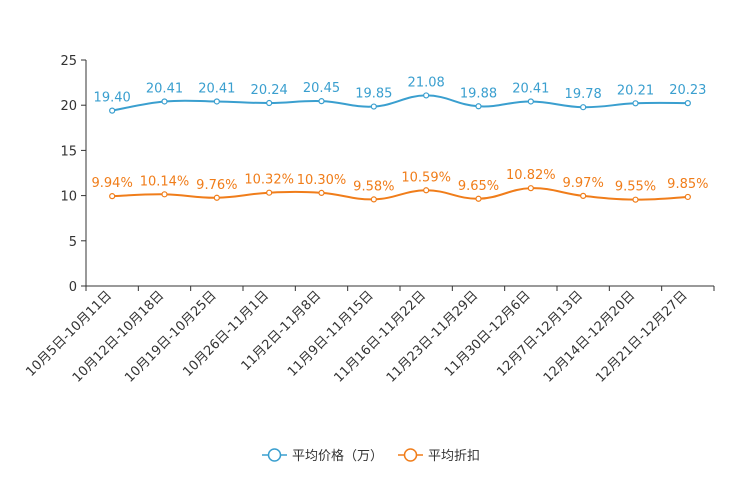 This screenshot has height=496, width=744. I want to click on legend-label: 平均价格（万）, so click(337, 456).